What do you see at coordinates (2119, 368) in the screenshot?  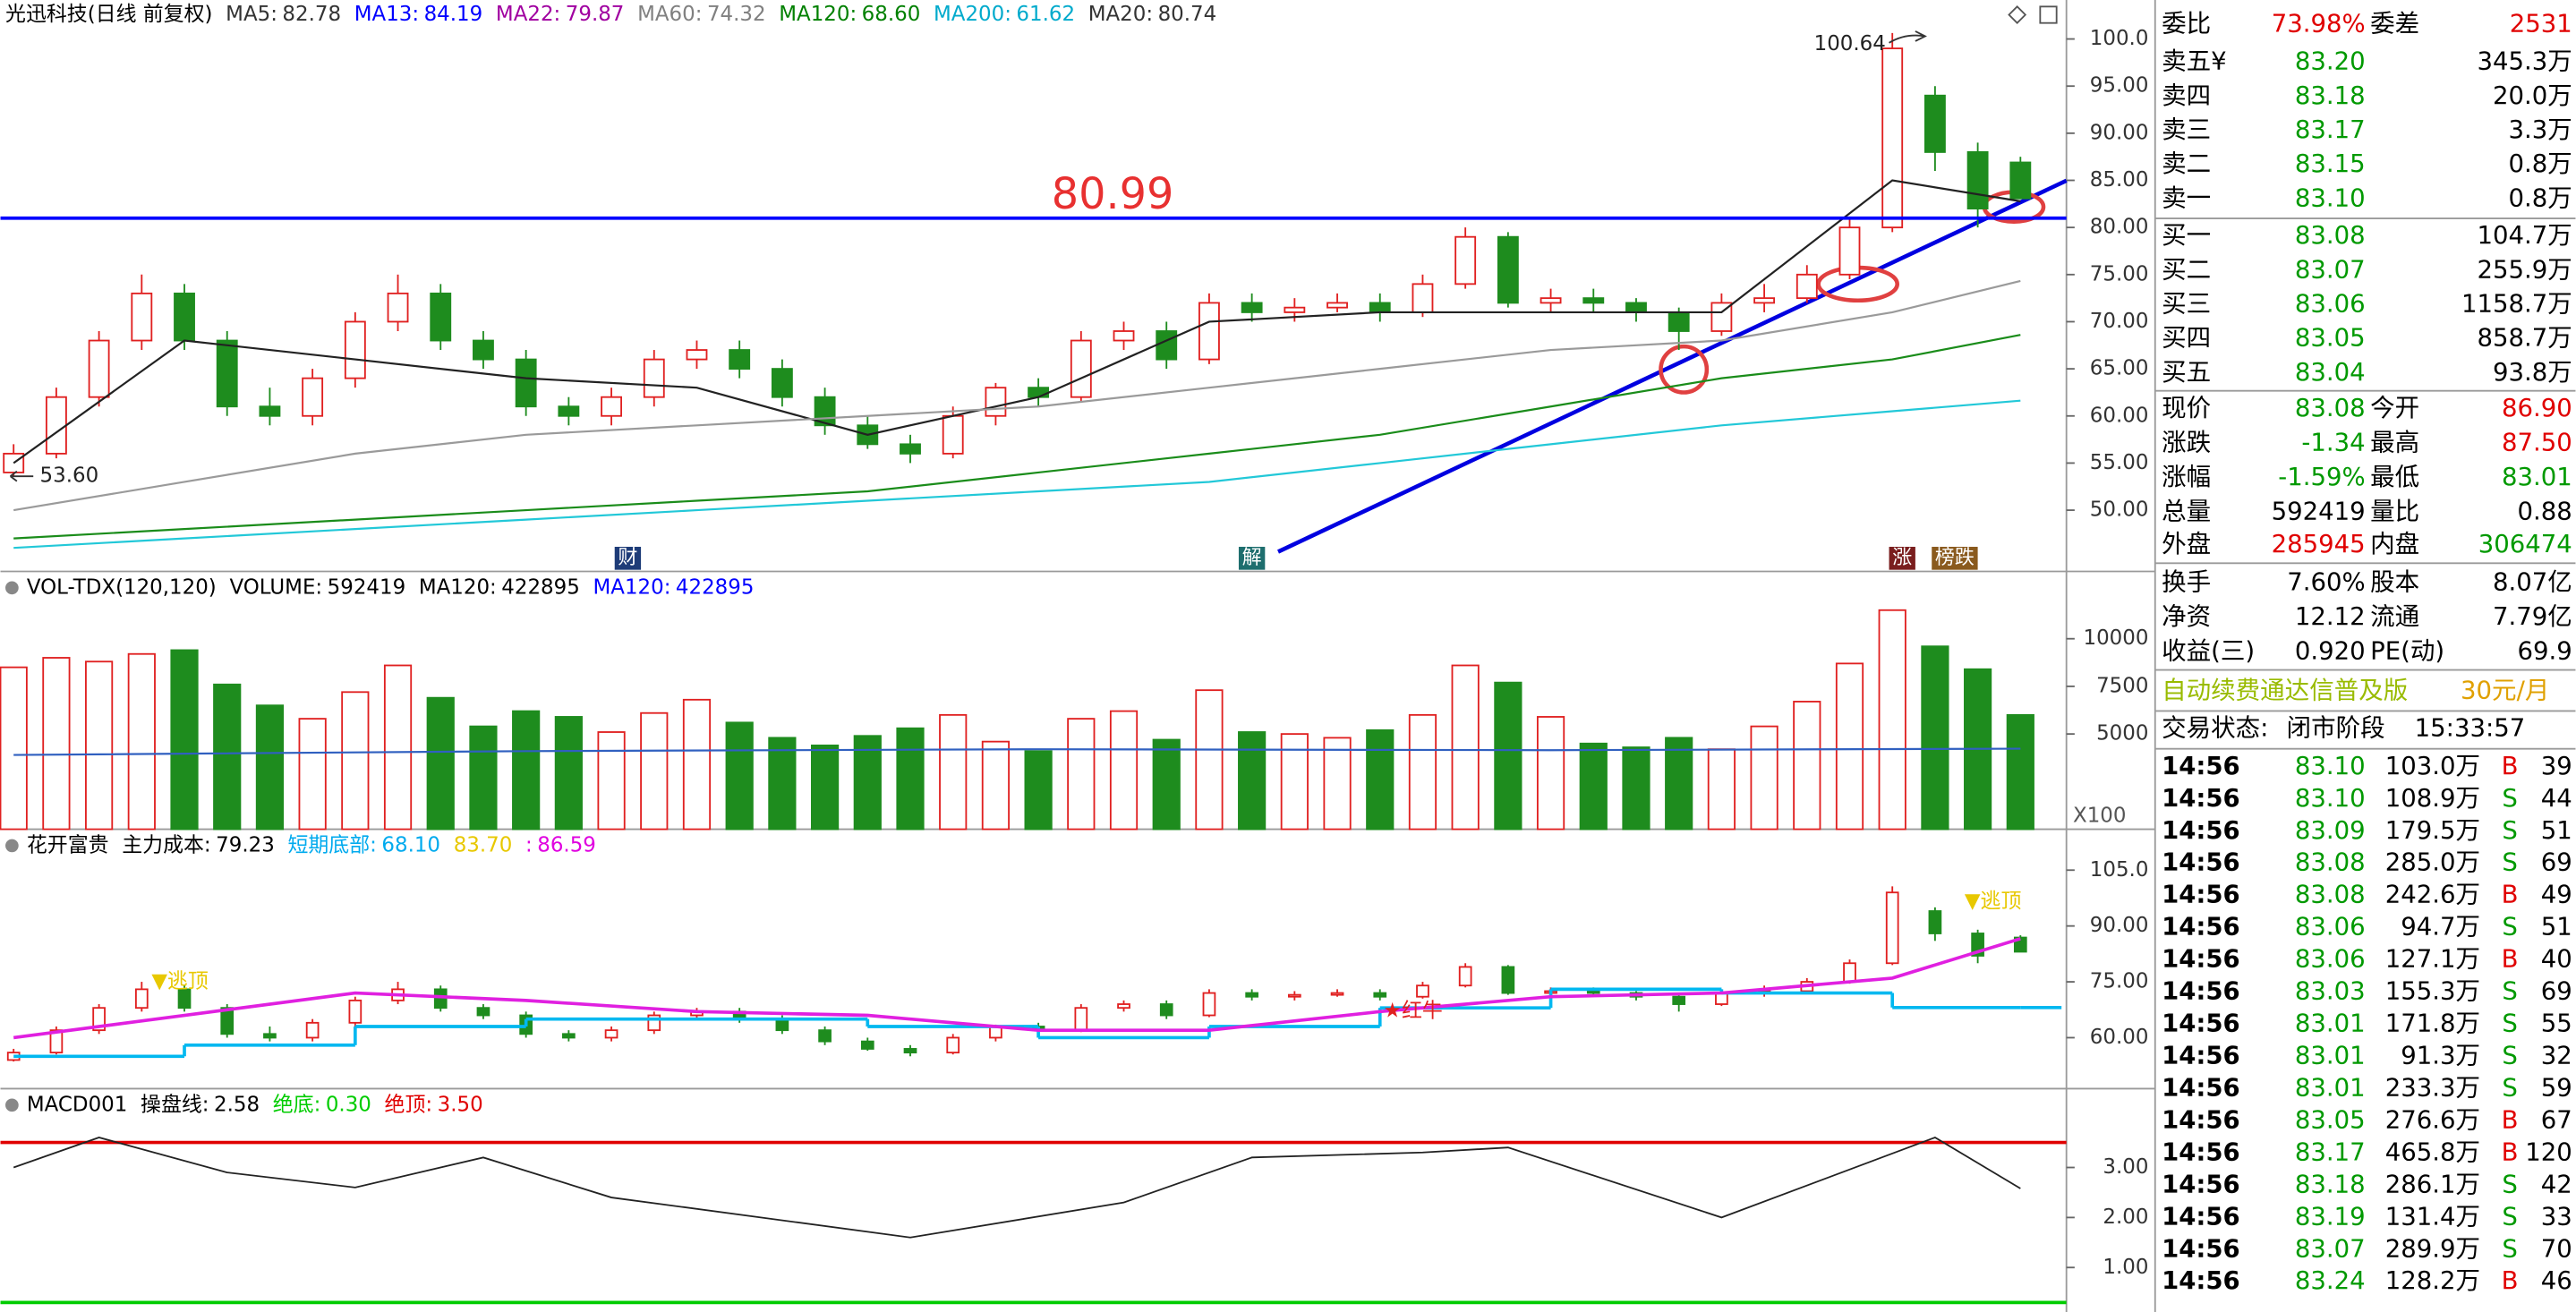 I see `y-tick-label: 65.00` at bounding box center [2119, 368].